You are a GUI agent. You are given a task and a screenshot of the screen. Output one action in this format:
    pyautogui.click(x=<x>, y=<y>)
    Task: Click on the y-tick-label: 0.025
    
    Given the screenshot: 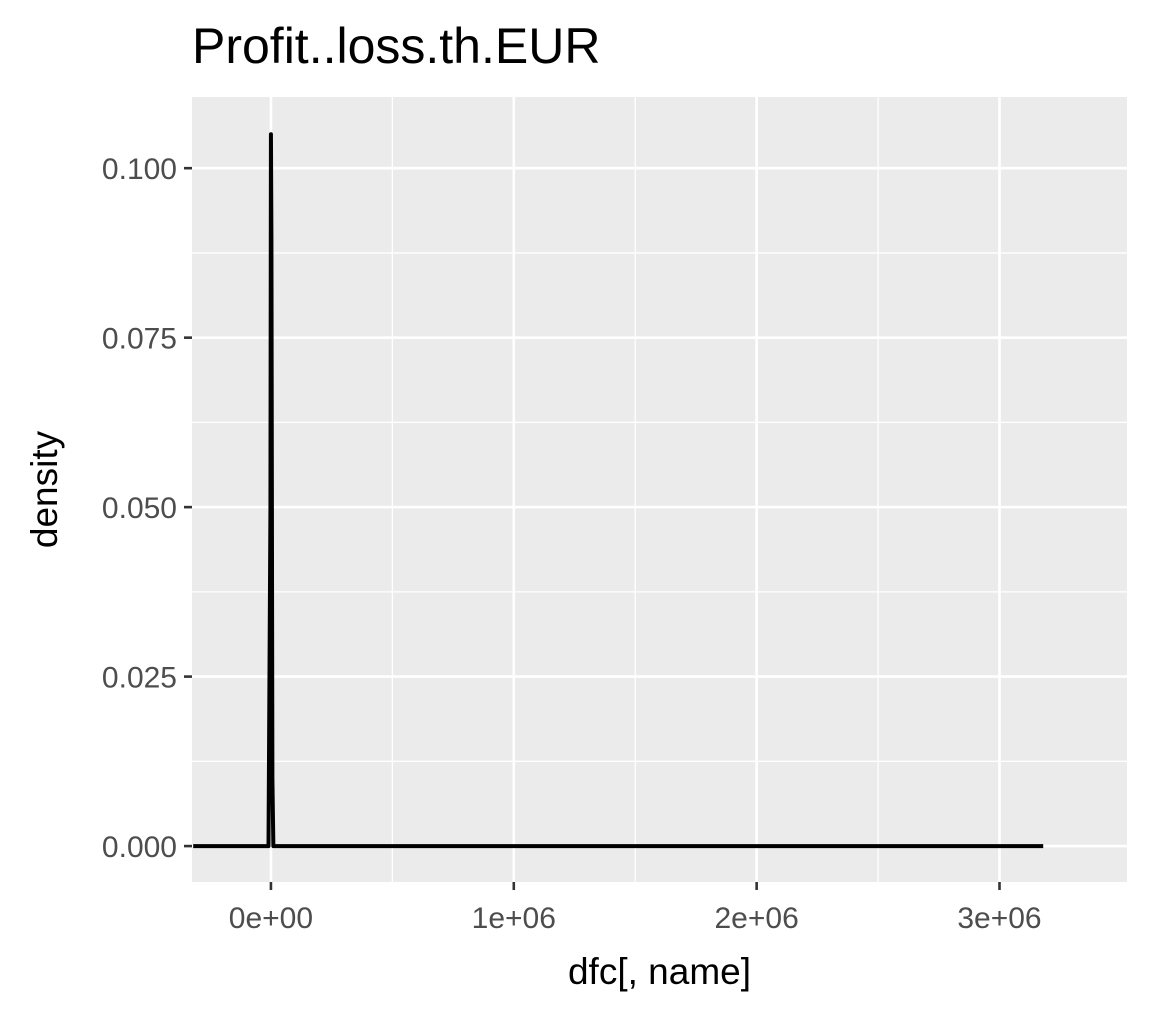 What is the action you would take?
    pyautogui.click(x=139, y=678)
    